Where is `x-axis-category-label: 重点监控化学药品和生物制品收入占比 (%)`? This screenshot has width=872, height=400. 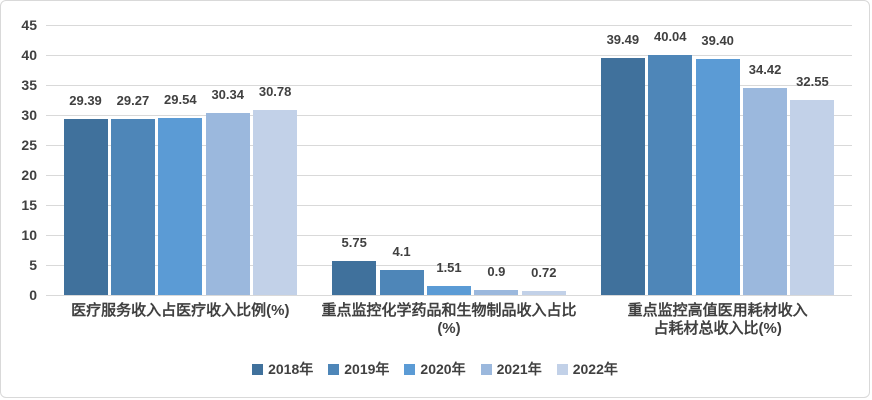 x-axis-category-label: 重点监控化学药品和生物制品收入占比 (%) is located at coordinates (449, 320).